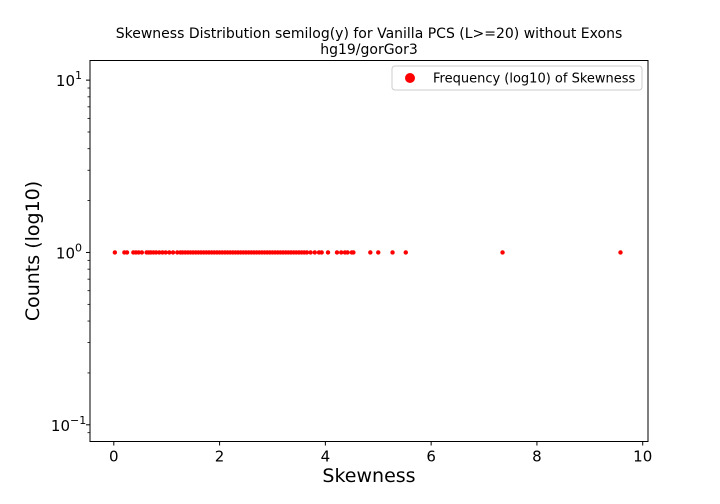 This screenshot has width=720, height=504. I want to click on legend-label: Frequency (log10) of Skewness, so click(534, 79).